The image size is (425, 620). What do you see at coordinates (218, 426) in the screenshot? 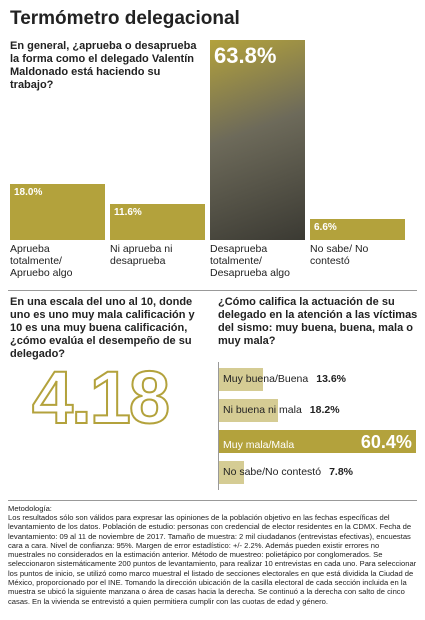
I see `axis-line` at bounding box center [218, 426].